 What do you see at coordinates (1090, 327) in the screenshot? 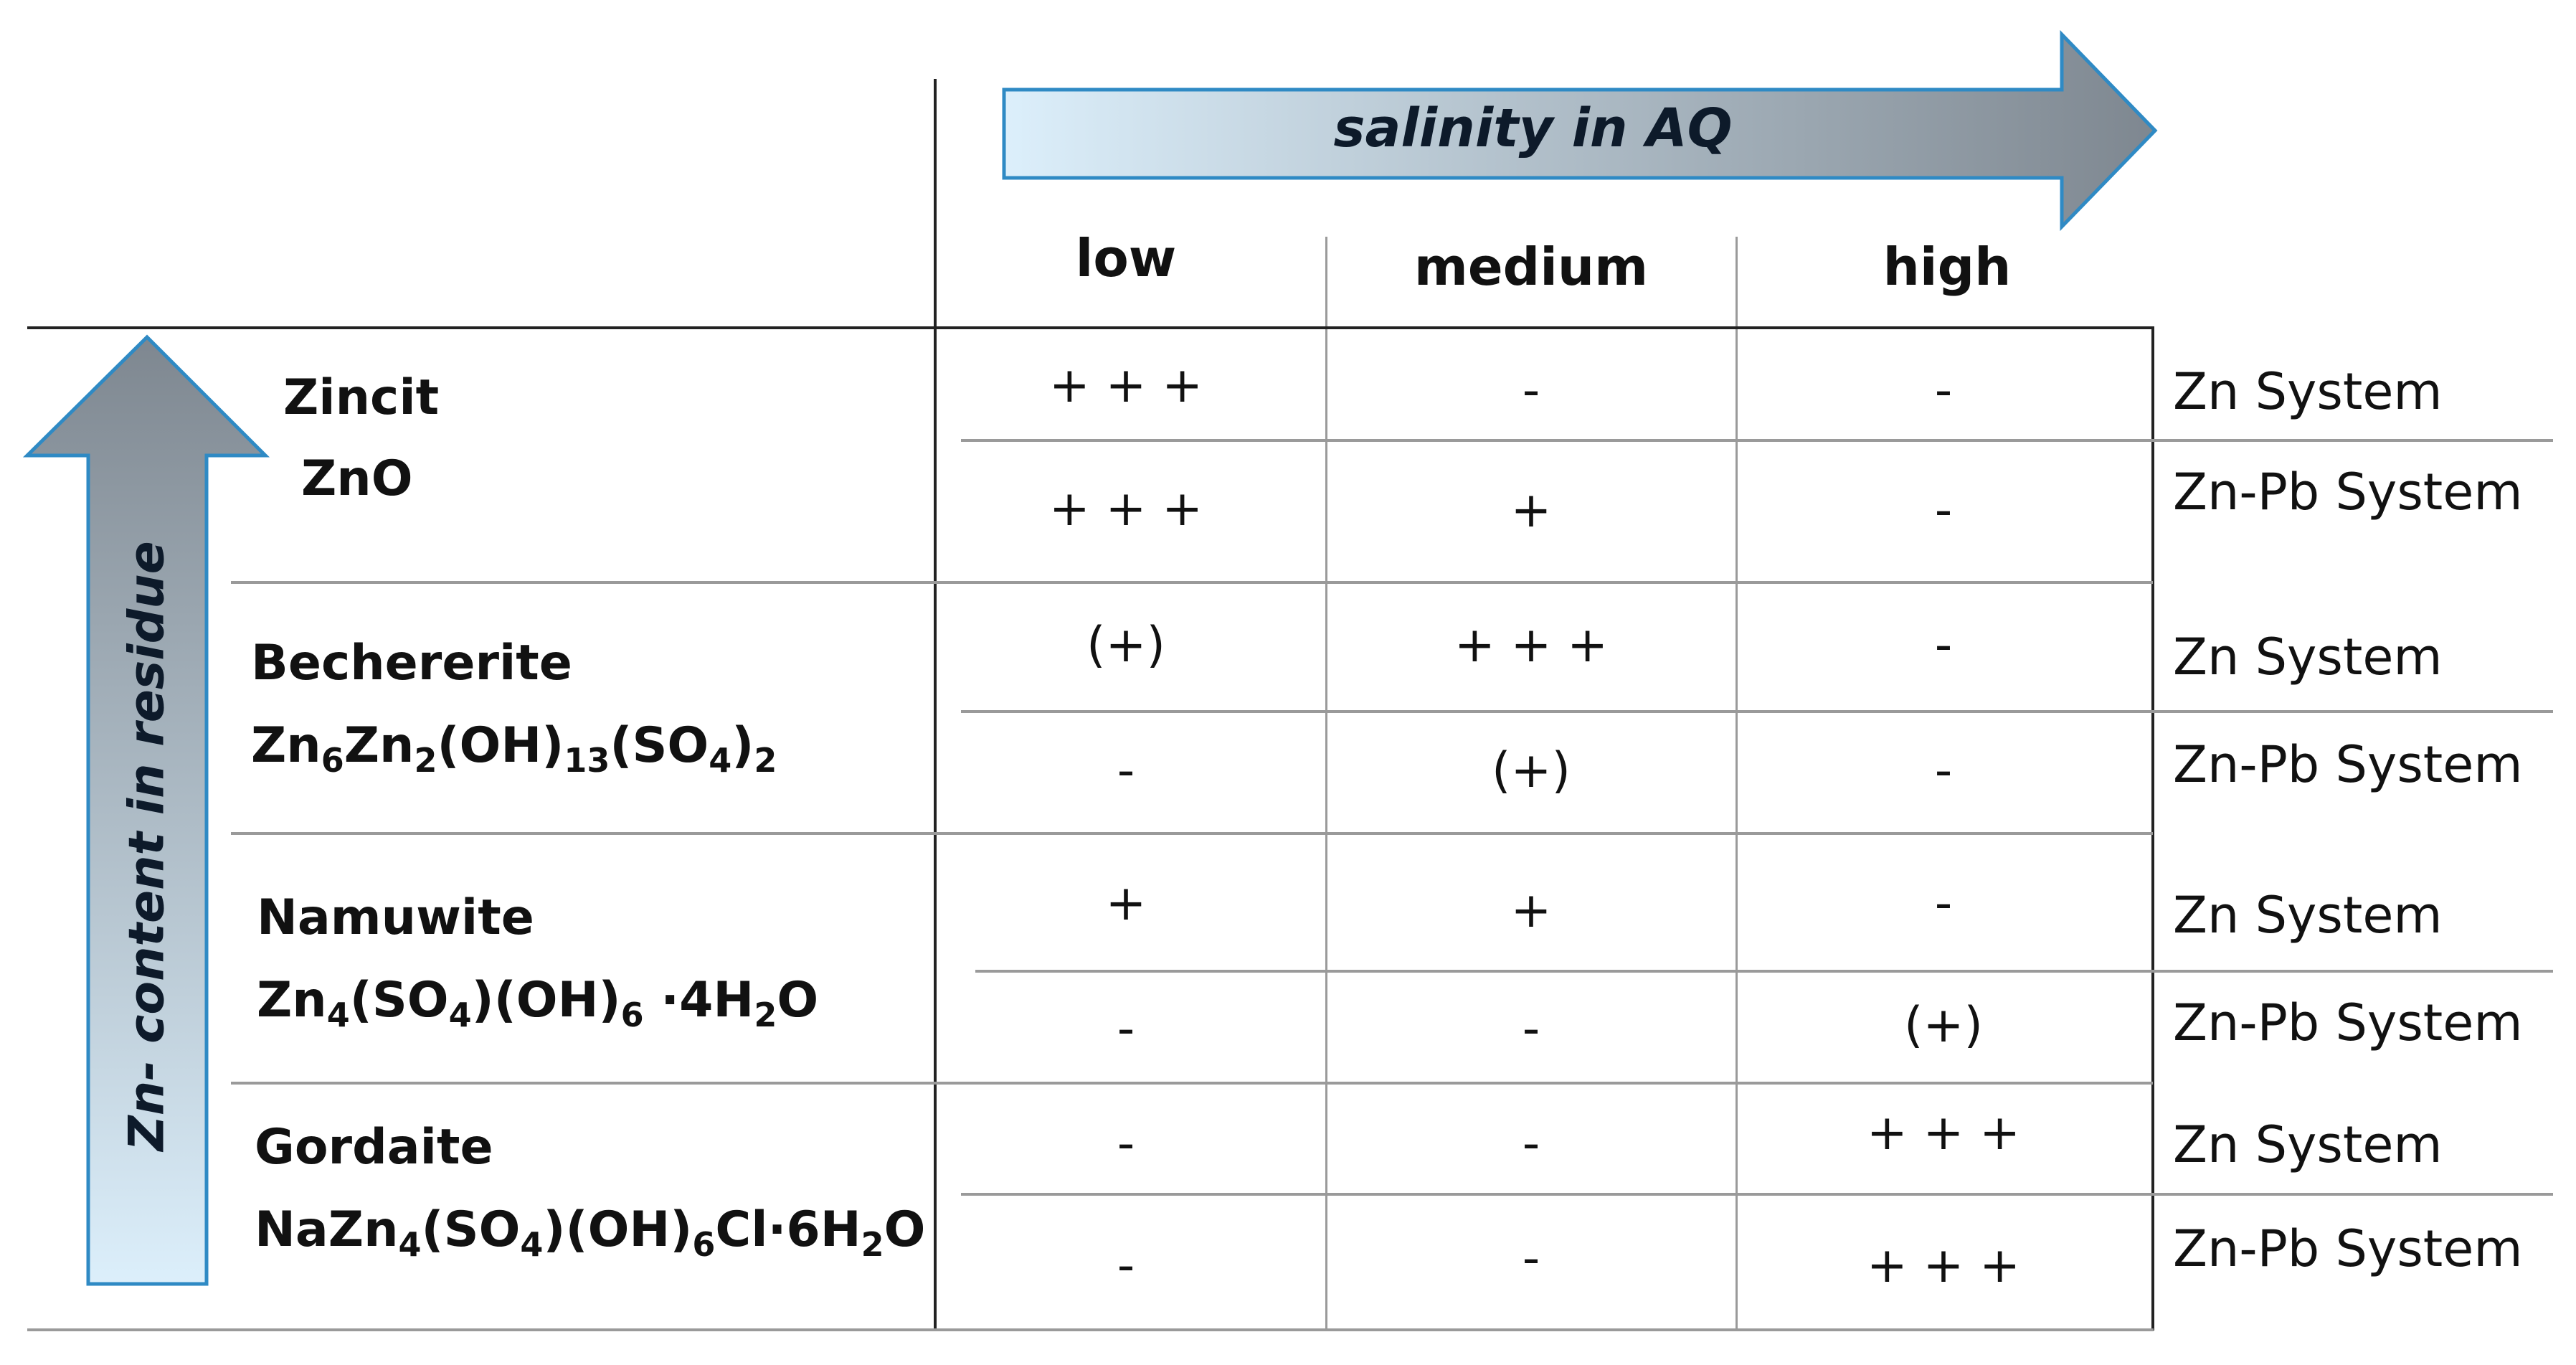
I see `header-bottom-rule` at bounding box center [1090, 327].